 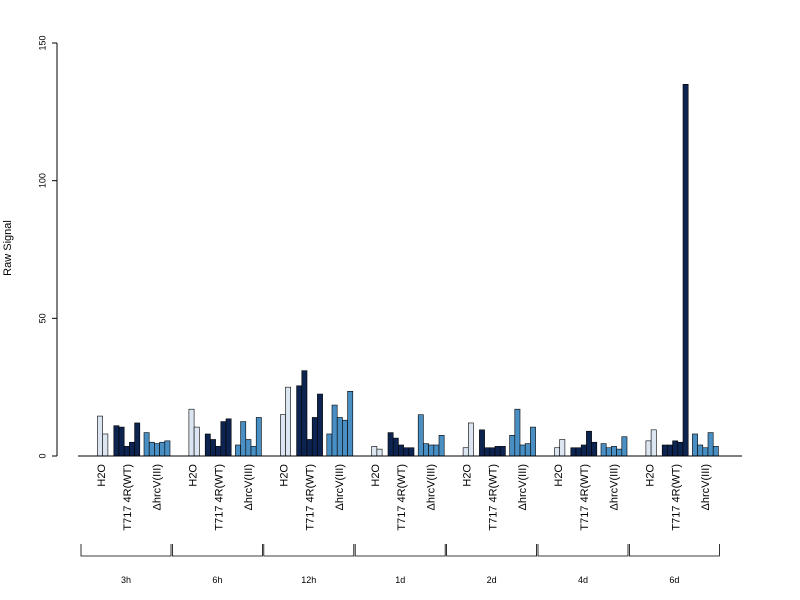 I want to click on time-group-label: 3h, so click(x=126, y=580).